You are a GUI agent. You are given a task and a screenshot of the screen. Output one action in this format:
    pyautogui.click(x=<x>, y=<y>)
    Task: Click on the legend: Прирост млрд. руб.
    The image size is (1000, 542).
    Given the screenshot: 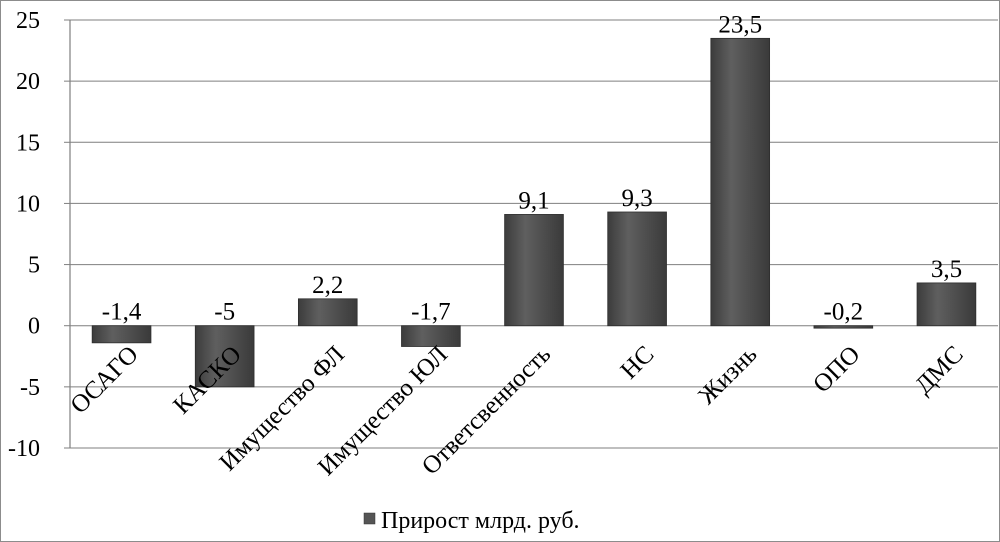 What is the action you would take?
    pyautogui.click(x=471, y=521)
    